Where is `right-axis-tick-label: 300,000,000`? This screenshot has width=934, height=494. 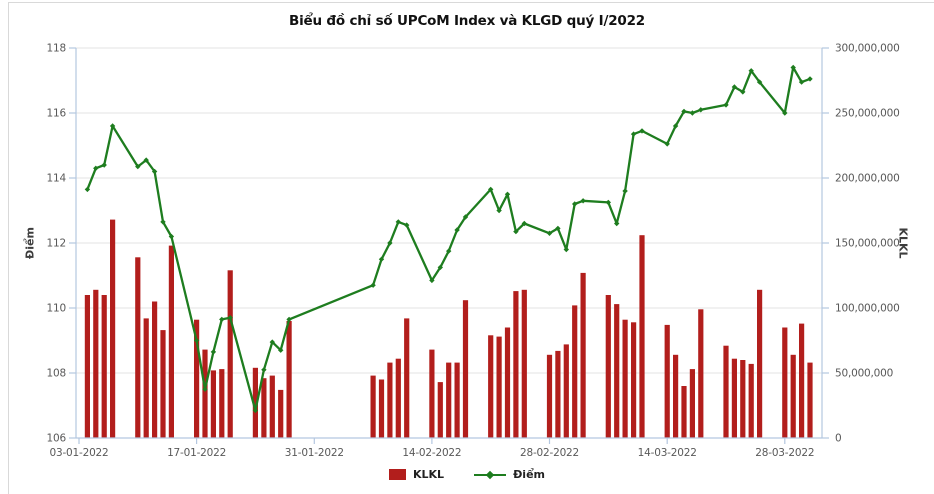
right-axis-tick-label: 300,000,000 is located at coordinates (867, 49).